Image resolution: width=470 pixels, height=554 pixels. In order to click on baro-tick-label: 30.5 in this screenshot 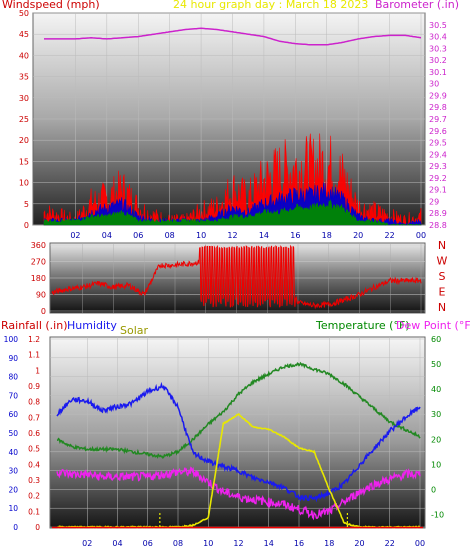, I will do `click(438, 25)`.